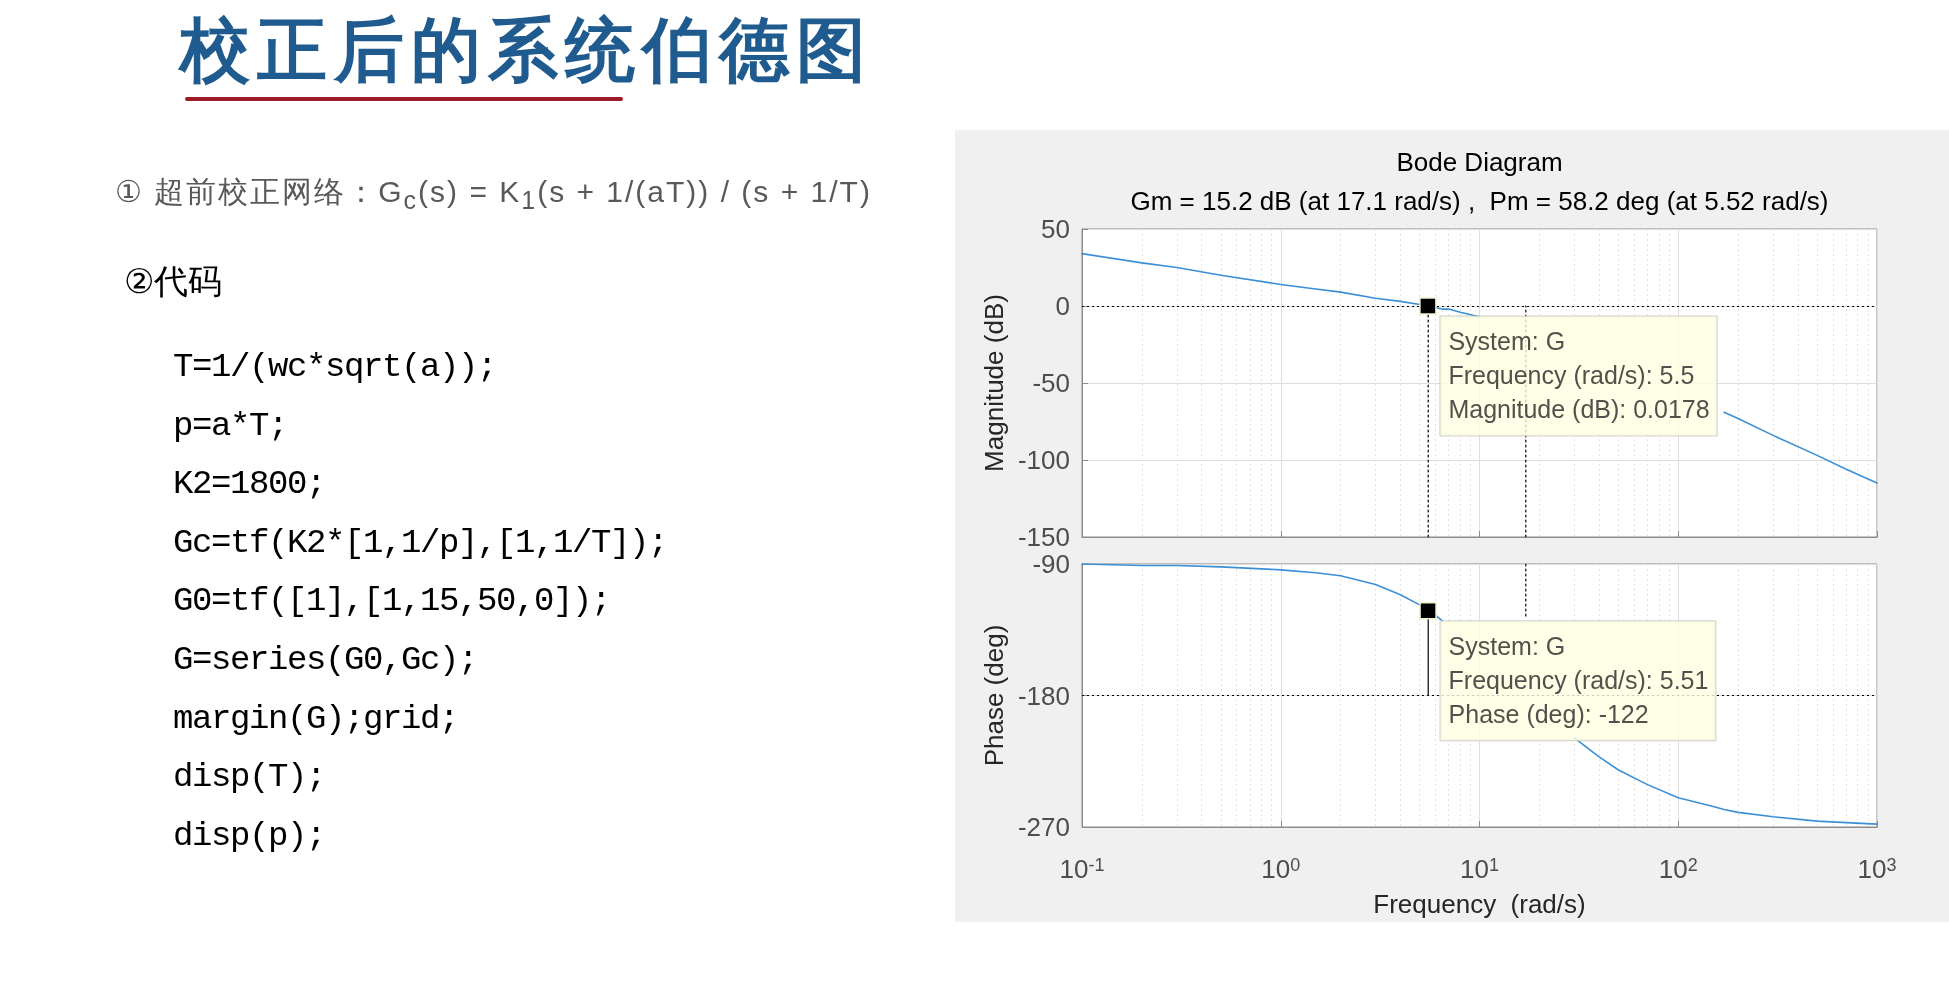 This screenshot has width=1949, height=984. Describe the element at coordinates (173, 281) in the screenshot. I see `text: ②代码` at that location.